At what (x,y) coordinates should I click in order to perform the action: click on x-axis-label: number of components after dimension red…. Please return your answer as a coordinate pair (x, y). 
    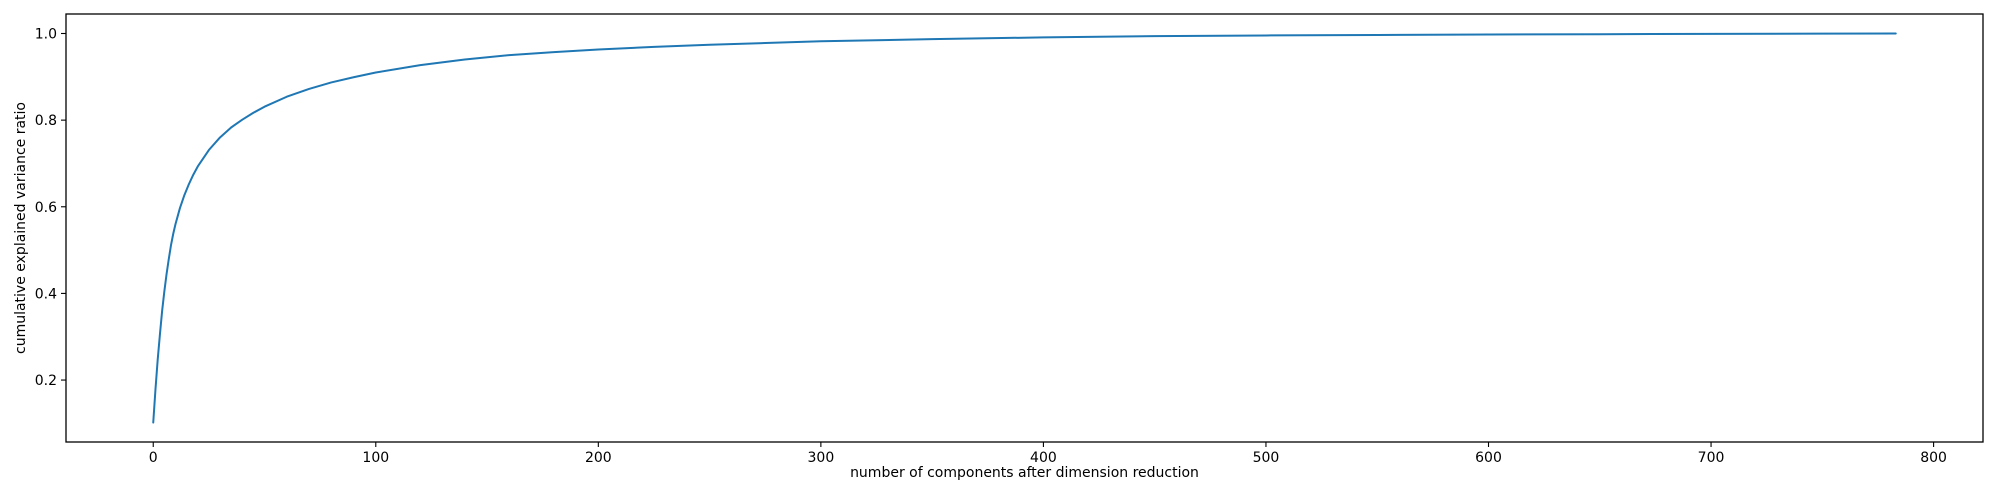
    Looking at the image, I should click on (1024, 473).